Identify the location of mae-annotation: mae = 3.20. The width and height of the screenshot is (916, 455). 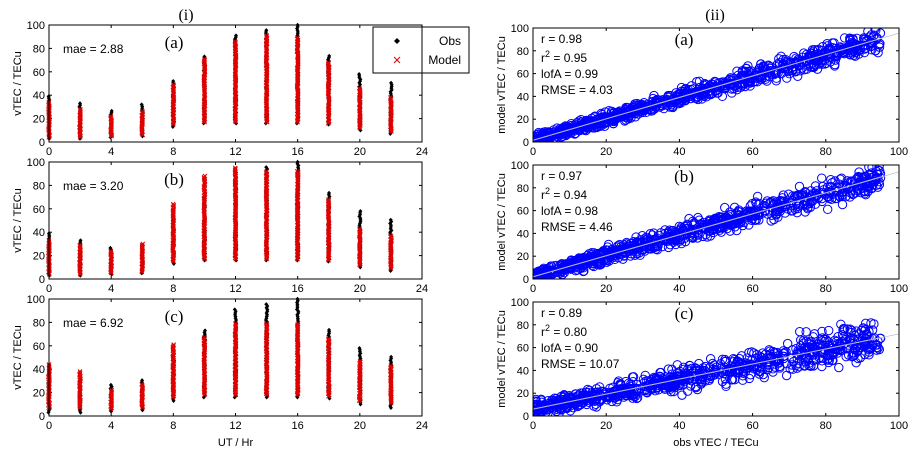
(93, 186).